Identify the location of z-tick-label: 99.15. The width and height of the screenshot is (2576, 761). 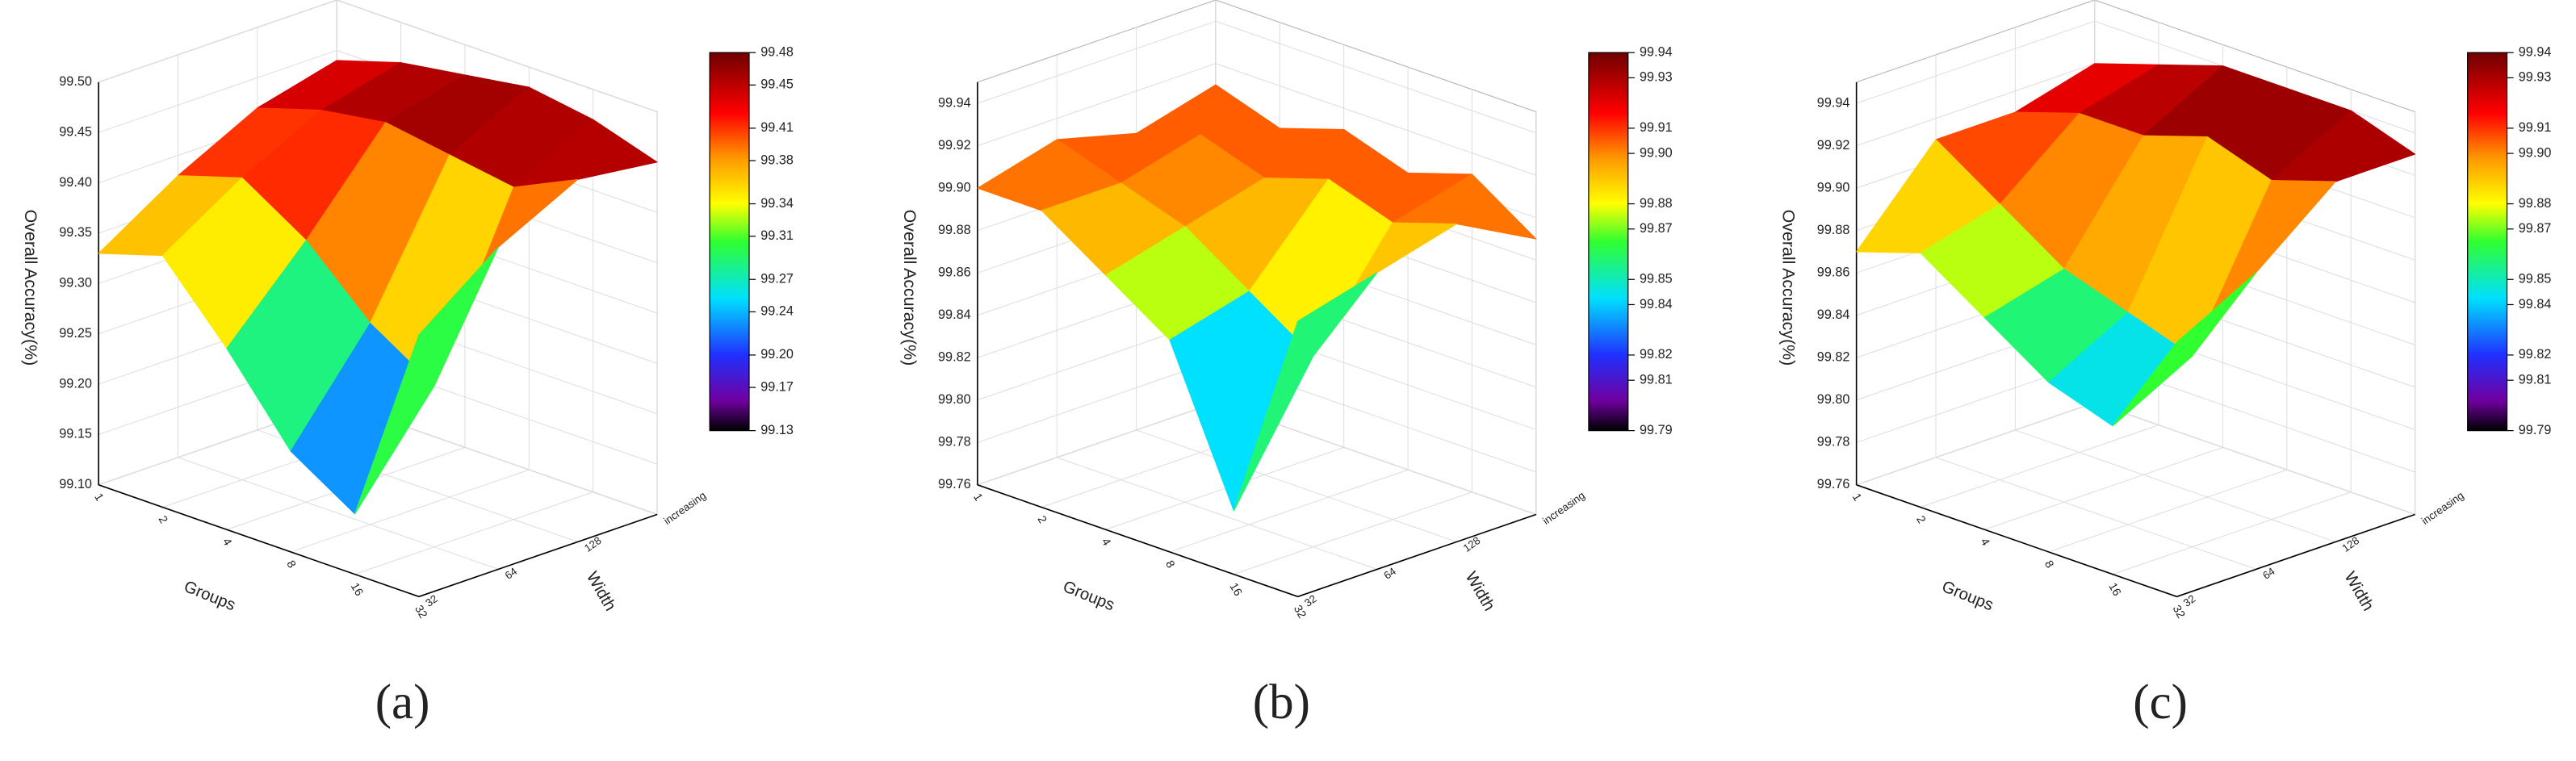
(75, 434).